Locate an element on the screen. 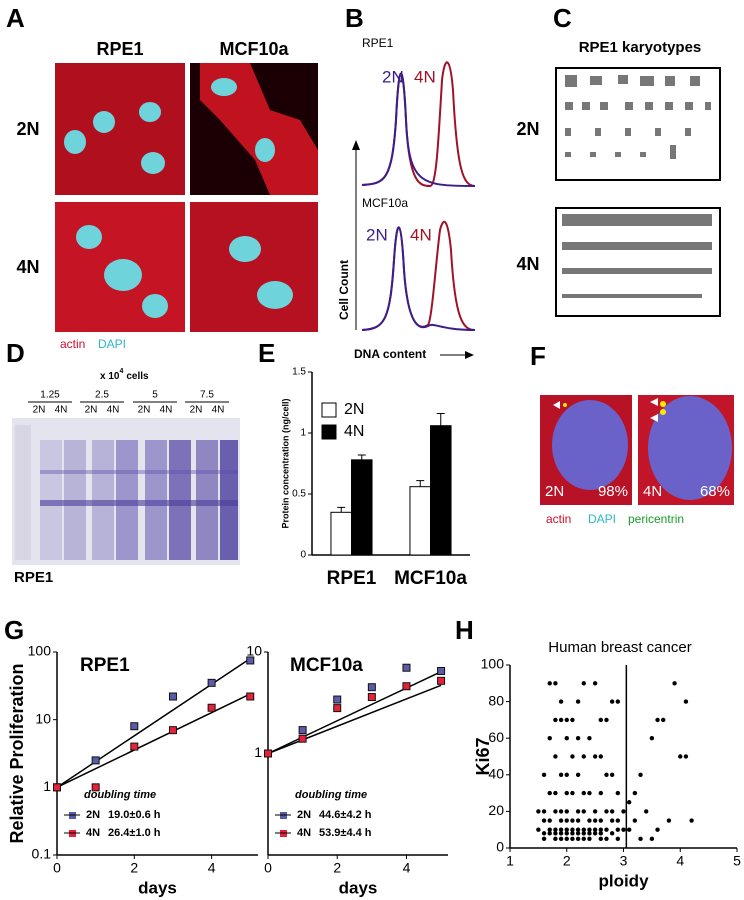  column-label: RPE1 is located at coordinates (119, 49).